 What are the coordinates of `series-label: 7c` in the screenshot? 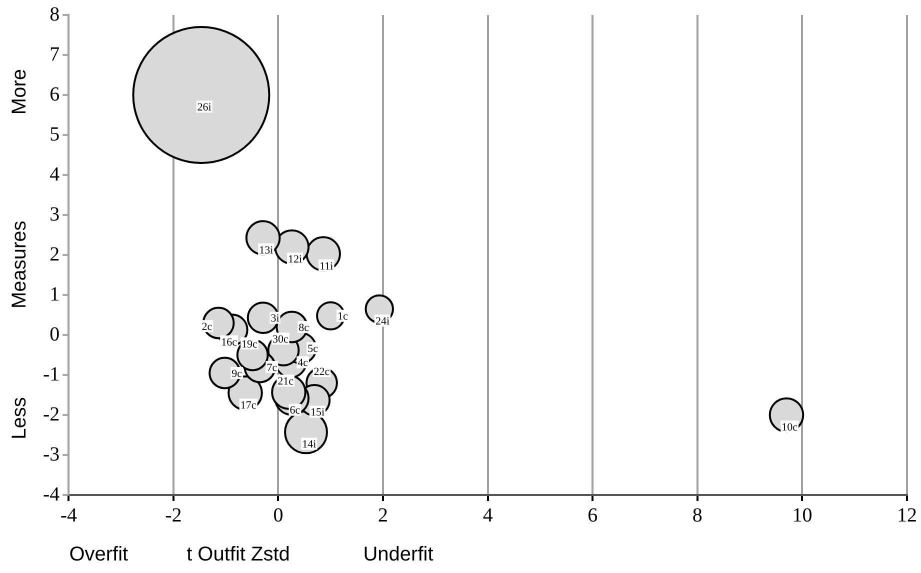 It's located at (272, 368).